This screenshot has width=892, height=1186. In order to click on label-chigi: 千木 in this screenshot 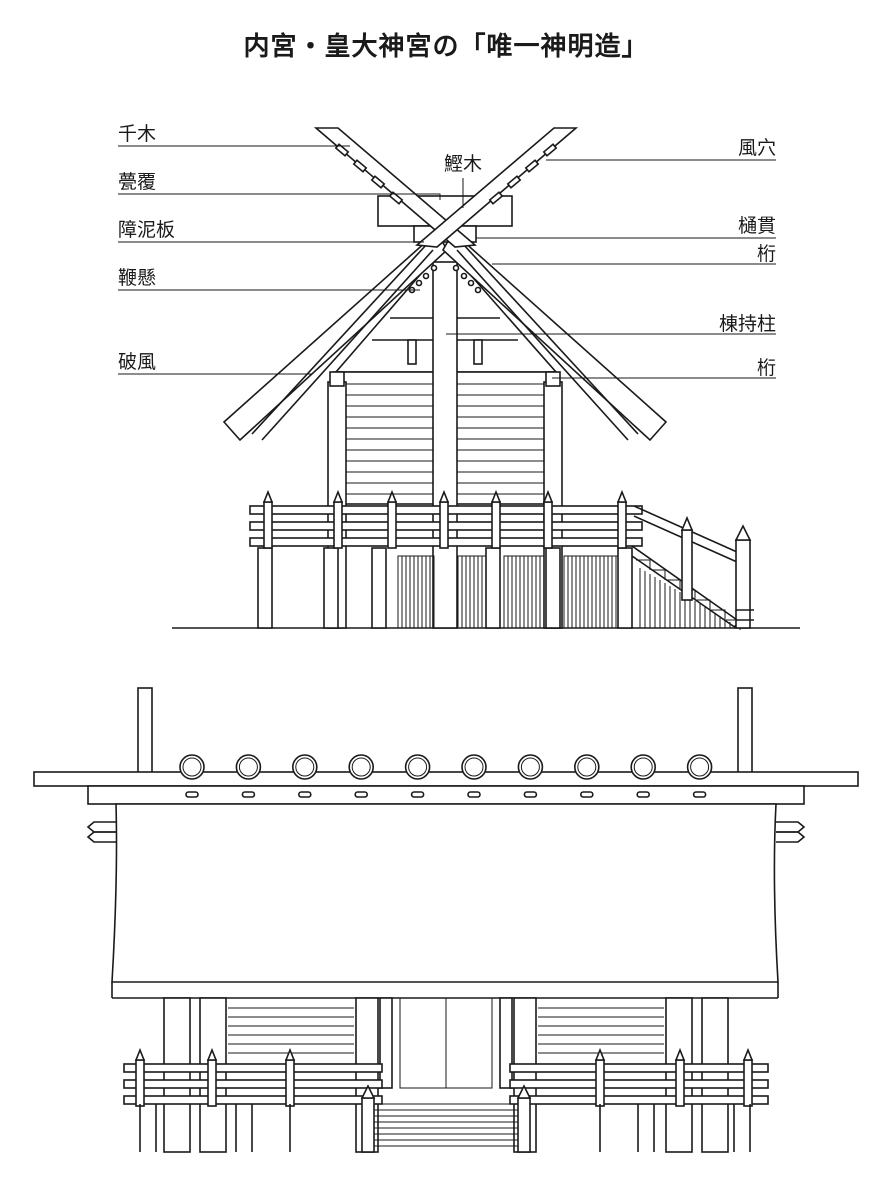, I will do `click(137, 134)`.